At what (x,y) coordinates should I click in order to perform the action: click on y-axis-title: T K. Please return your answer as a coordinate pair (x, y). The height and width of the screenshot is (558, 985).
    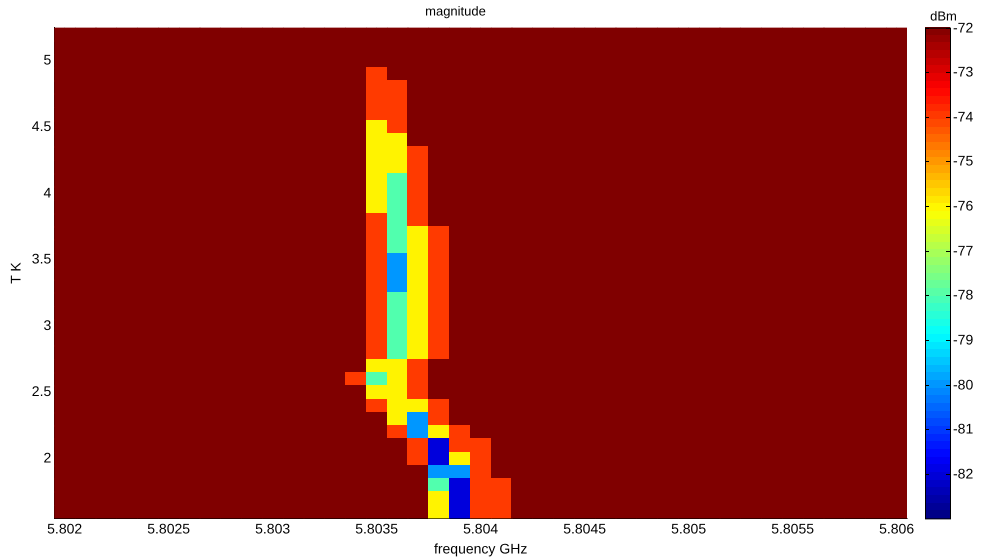
    Looking at the image, I should click on (15, 273).